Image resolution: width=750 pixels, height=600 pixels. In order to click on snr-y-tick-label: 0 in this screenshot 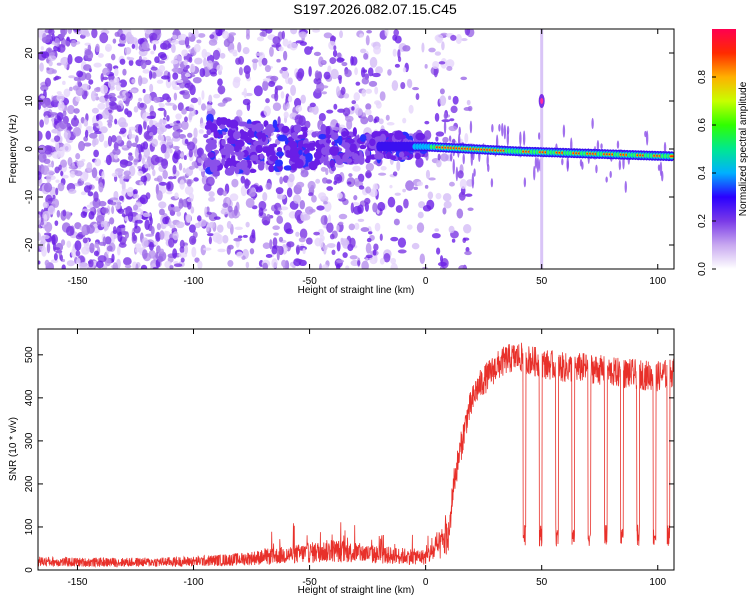, I will do `click(29, 570)`.